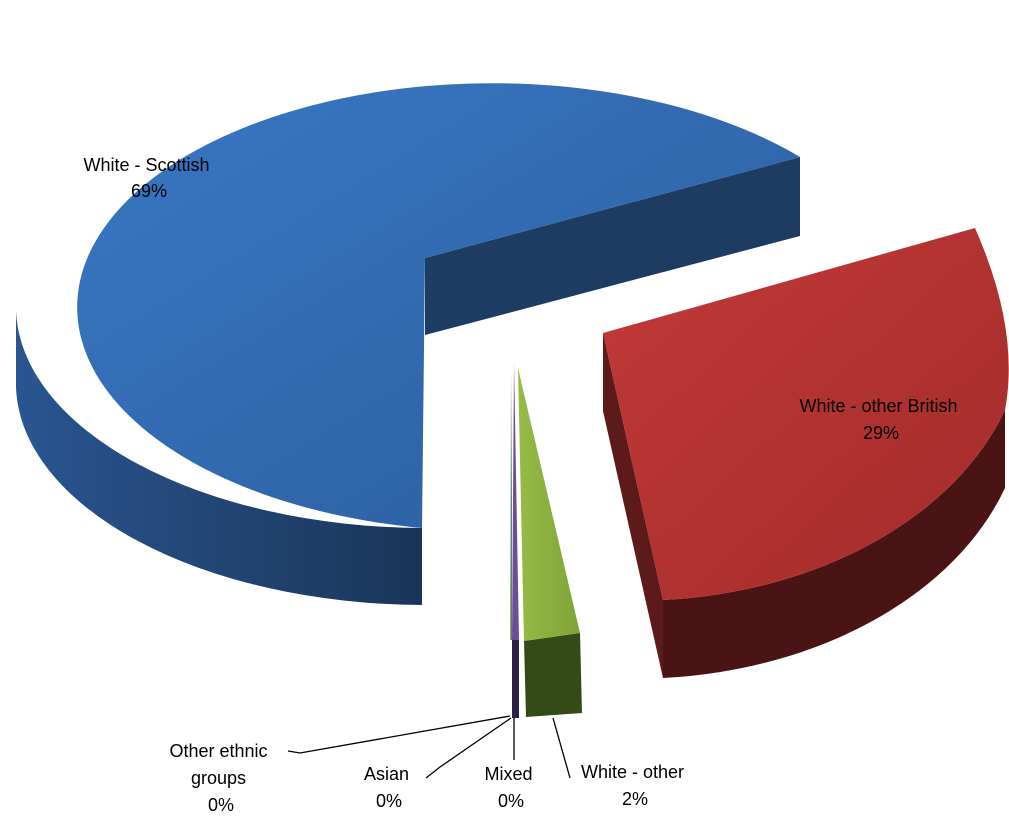 The height and width of the screenshot is (817, 1009). What do you see at coordinates (399, 734) in the screenshot?
I see `leader-line-other-ethnic-groups` at bounding box center [399, 734].